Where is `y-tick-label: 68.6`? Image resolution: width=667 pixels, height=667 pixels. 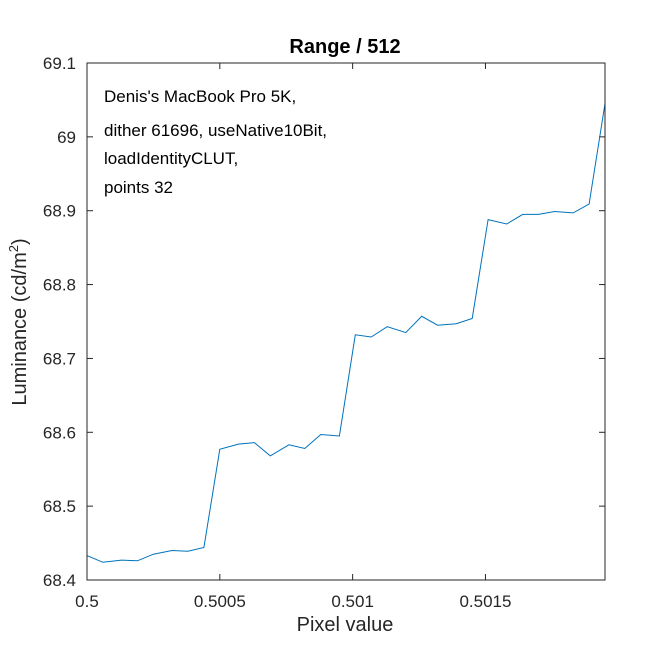
y-tick-label: 68.6 is located at coordinates (59, 432).